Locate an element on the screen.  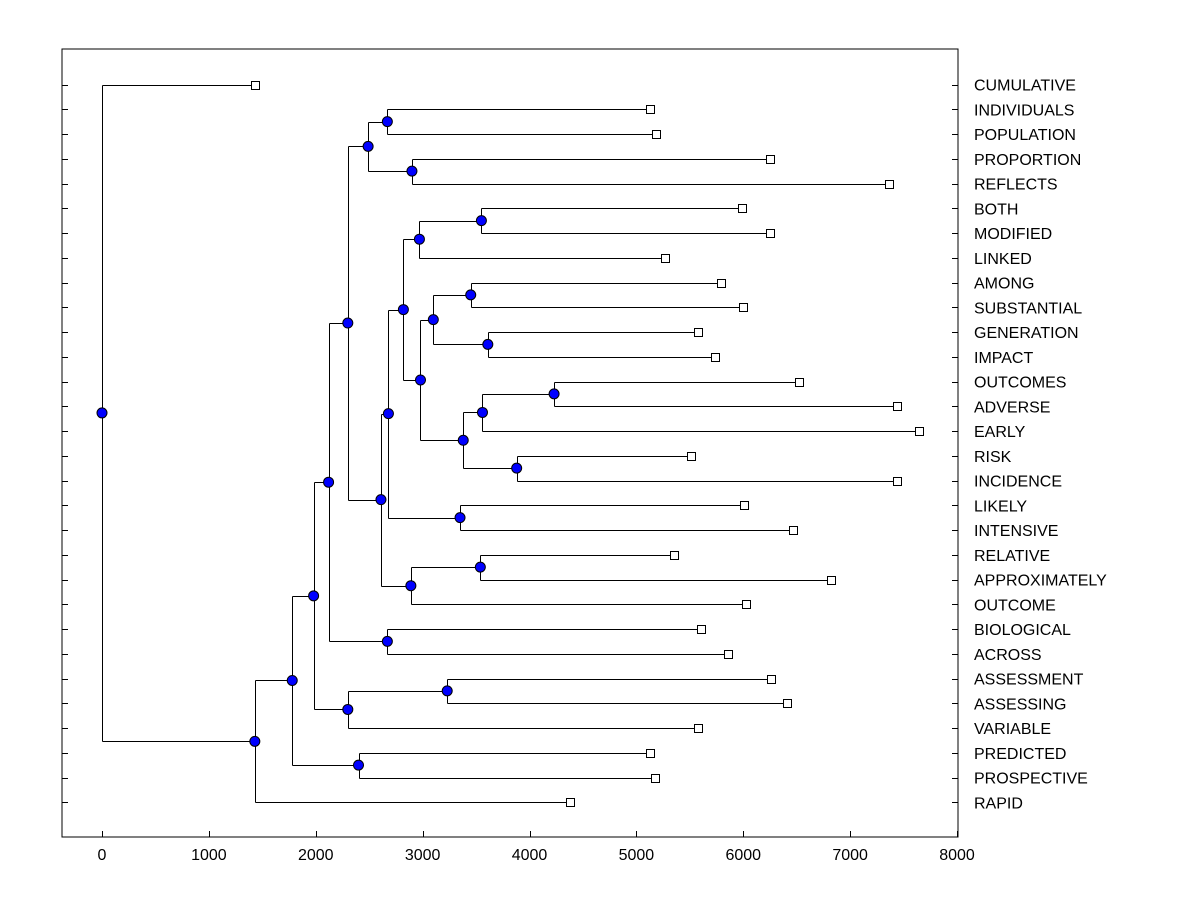
x-tick-label: 8000 is located at coordinates (957, 855).